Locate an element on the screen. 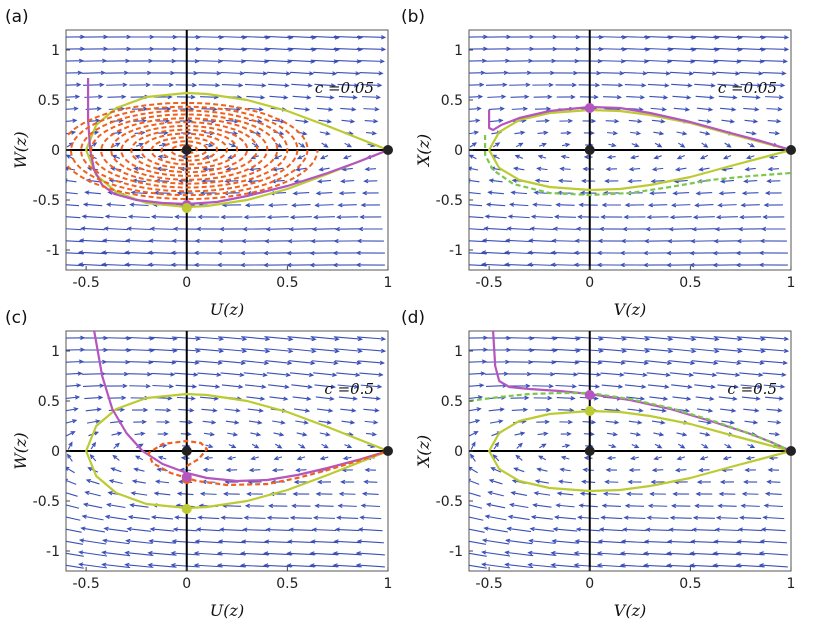 The height and width of the screenshot is (626, 830). data-point is located at coordinates (791, 150).